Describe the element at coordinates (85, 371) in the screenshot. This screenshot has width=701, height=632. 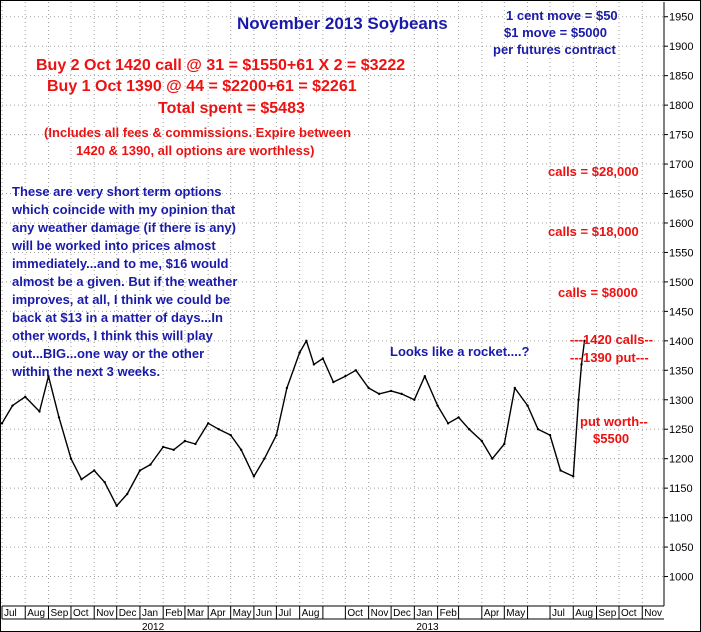
I see `commentary-line-11: within the next 3 weeks.` at that location.